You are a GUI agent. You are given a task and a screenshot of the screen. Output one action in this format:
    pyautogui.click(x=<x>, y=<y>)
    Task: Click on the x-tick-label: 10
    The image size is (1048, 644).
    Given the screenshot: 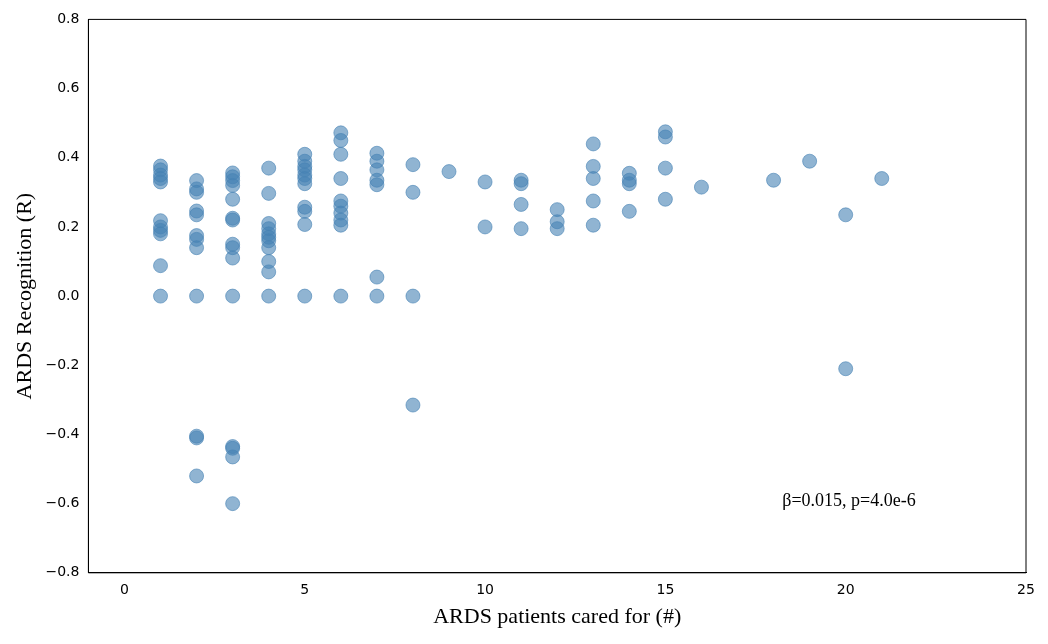 What is the action you would take?
    pyautogui.click(x=485, y=588)
    